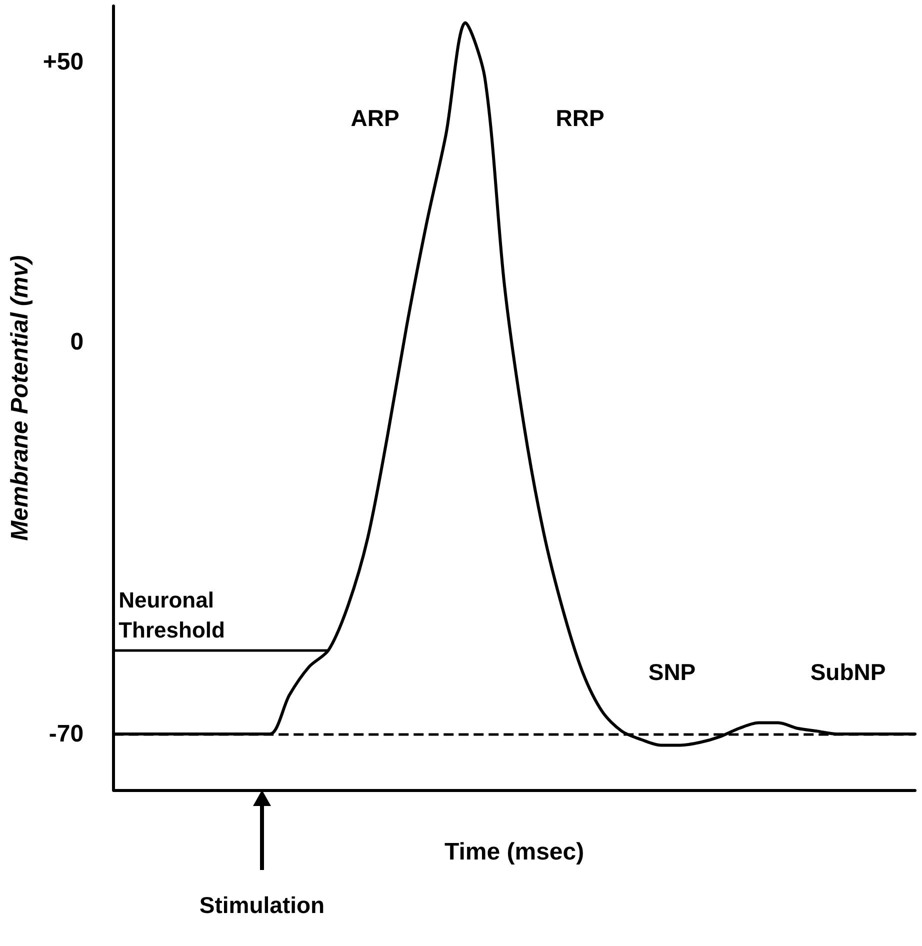 This screenshot has height=946, width=922. Describe the element at coordinates (262, 905) in the screenshot. I see `text: Stimulation` at that location.